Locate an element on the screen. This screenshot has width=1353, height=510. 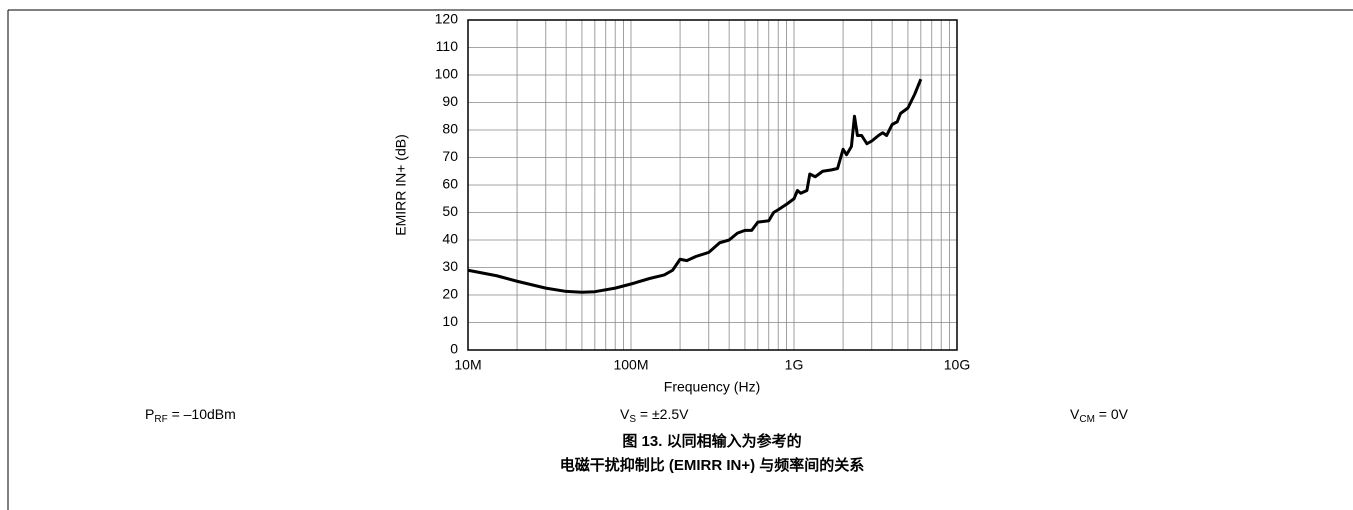
caption: 图 13. 以同相输入为参考的 is located at coordinates (711, 441).